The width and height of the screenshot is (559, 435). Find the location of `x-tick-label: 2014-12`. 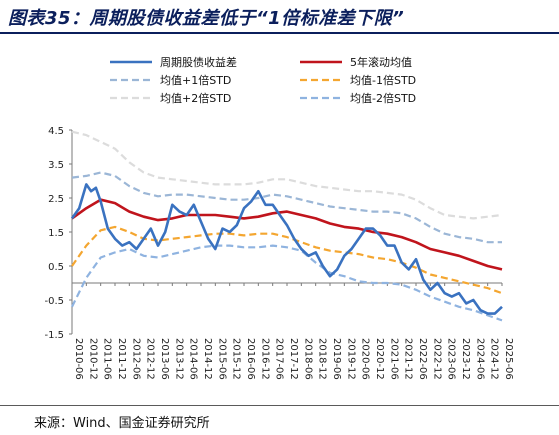

x-tick-label: 2014-12 is located at coordinates (207, 359).